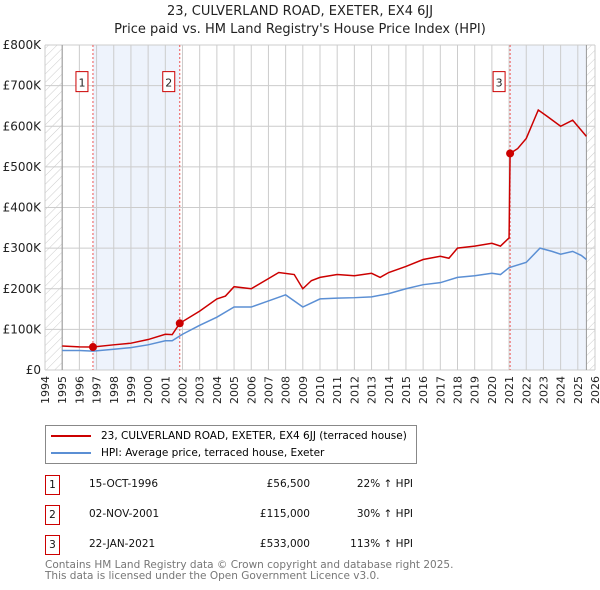 The image size is (600, 590). Describe the element at coordinates (337, 390) in the screenshot. I see `x-tick-label: 2011` at that location.